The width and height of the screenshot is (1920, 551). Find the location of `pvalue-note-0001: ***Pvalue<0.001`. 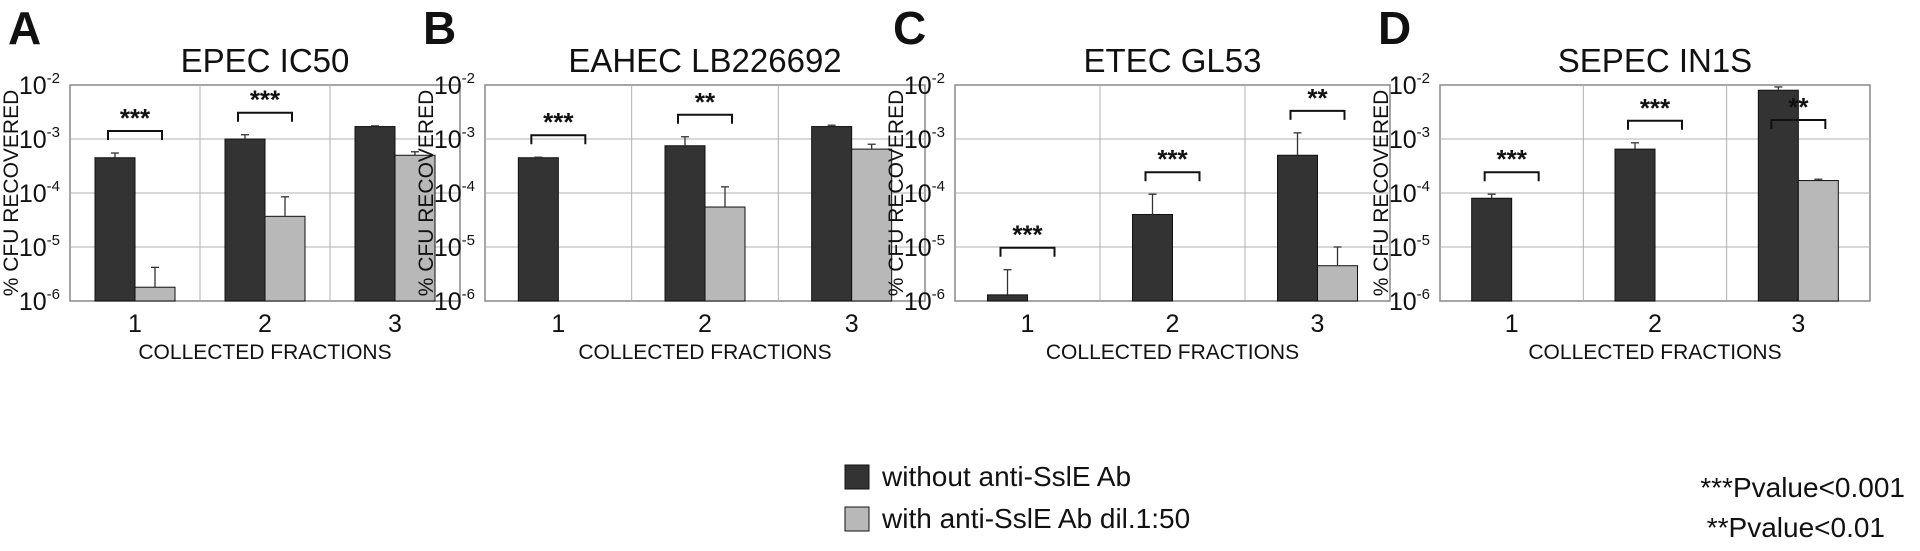

pvalue-note-0001: ***Pvalue<0.001 is located at coordinates (1802, 487).